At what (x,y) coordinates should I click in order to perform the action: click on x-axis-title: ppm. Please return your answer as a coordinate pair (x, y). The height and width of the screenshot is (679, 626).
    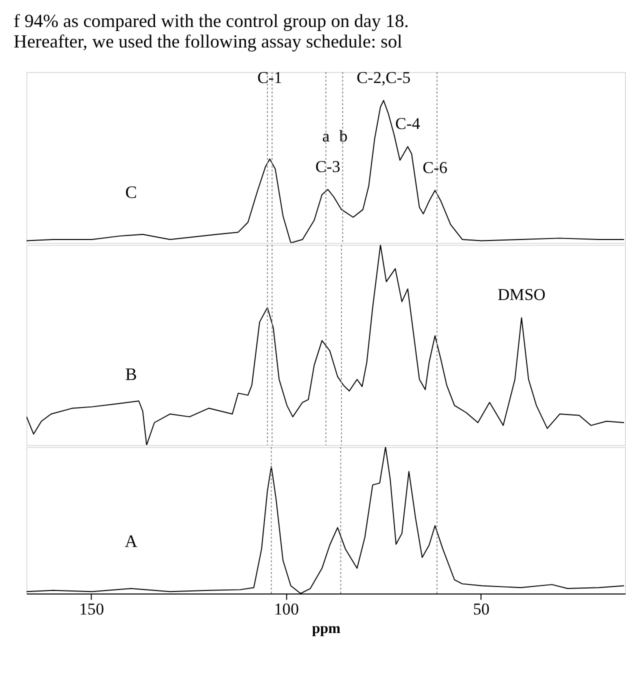
    Looking at the image, I should click on (326, 629).